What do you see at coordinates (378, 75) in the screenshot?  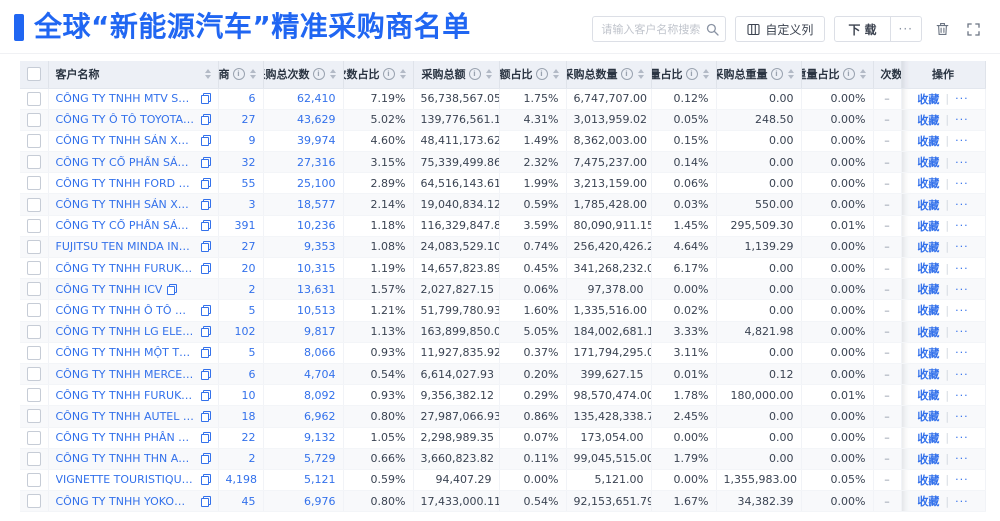 I see `column-header-count_pct: 次数占比` at bounding box center [378, 75].